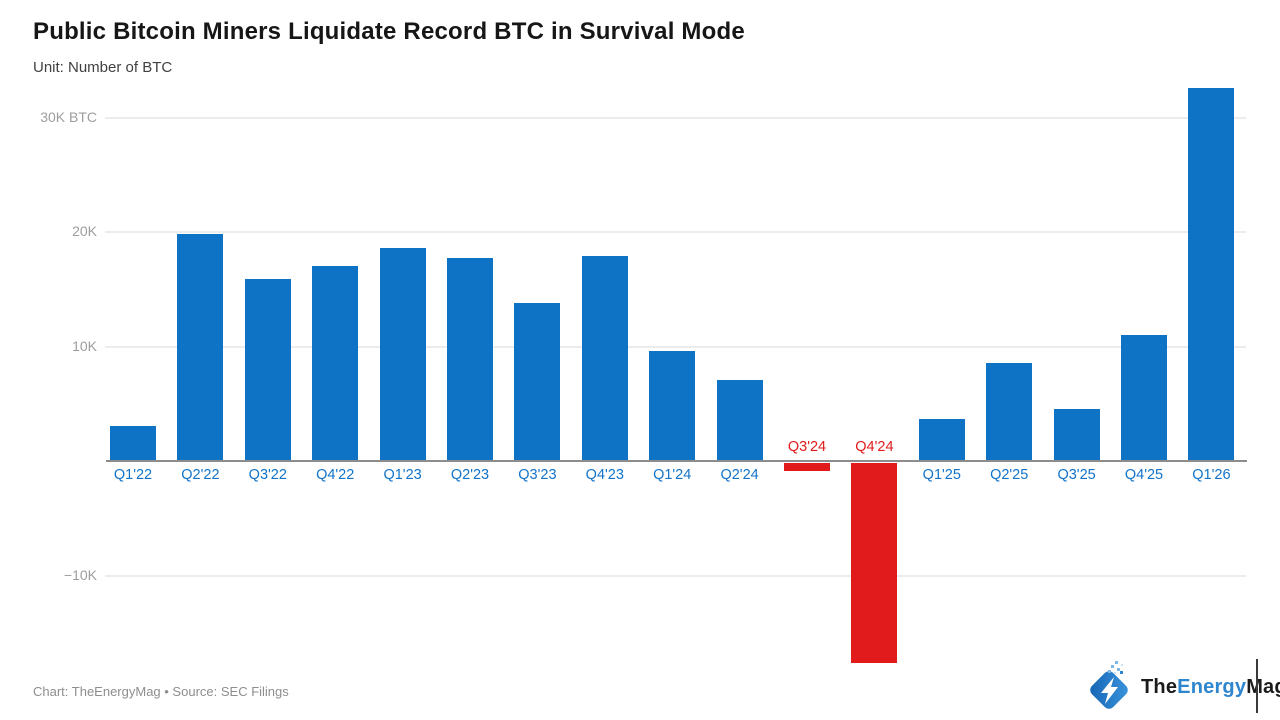 The width and height of the screenshot is (1280, 720). I want to click on x-axis-label-Q123: Q1'23, so click(402, 475).